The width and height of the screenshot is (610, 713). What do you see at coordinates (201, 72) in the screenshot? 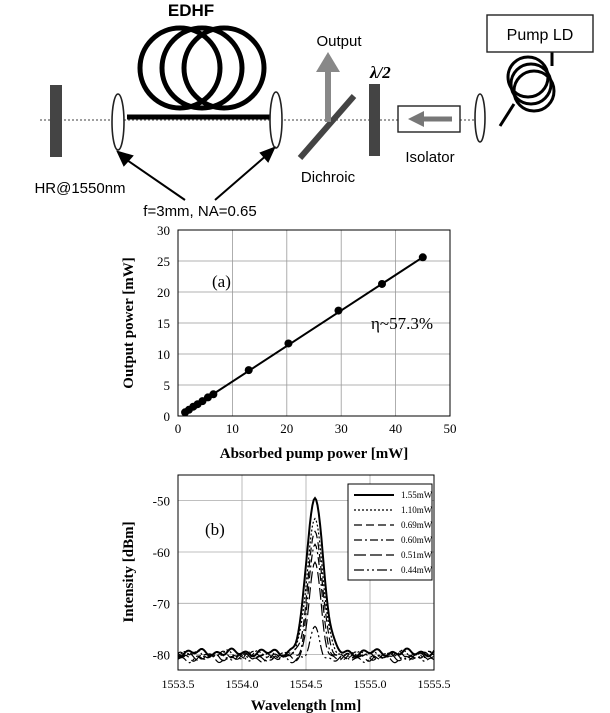
I see `edhf-fiber-coil` at bounding box center [201, 72].